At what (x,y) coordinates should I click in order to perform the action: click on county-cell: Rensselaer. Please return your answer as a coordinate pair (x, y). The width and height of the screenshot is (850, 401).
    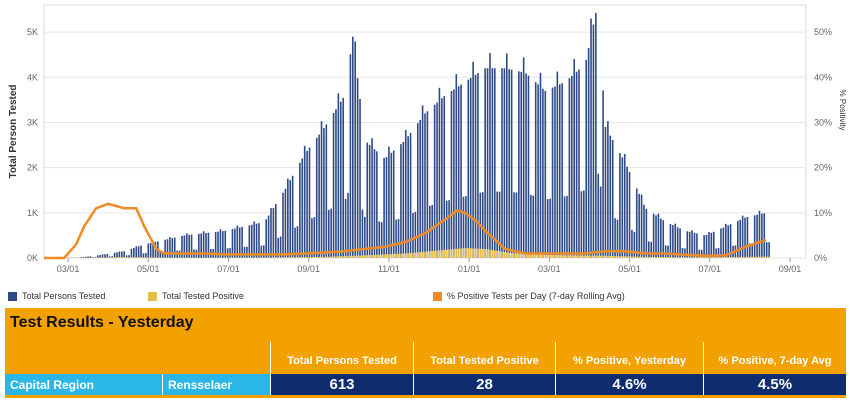
    Looking at the image, I should click on (216, 384).